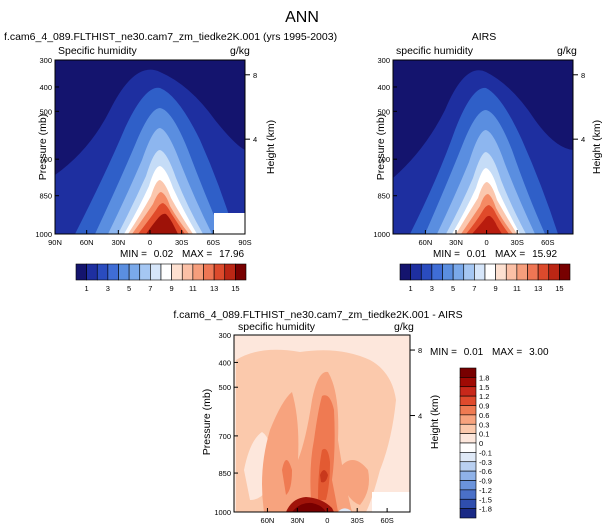 Image resolution: width=604 pixels, height=529 pixels. What do you see at coordinates (539, 352) in the screenshot?
I see `panel-diff-max-value: 3.00` at bounding box center [539, 352].